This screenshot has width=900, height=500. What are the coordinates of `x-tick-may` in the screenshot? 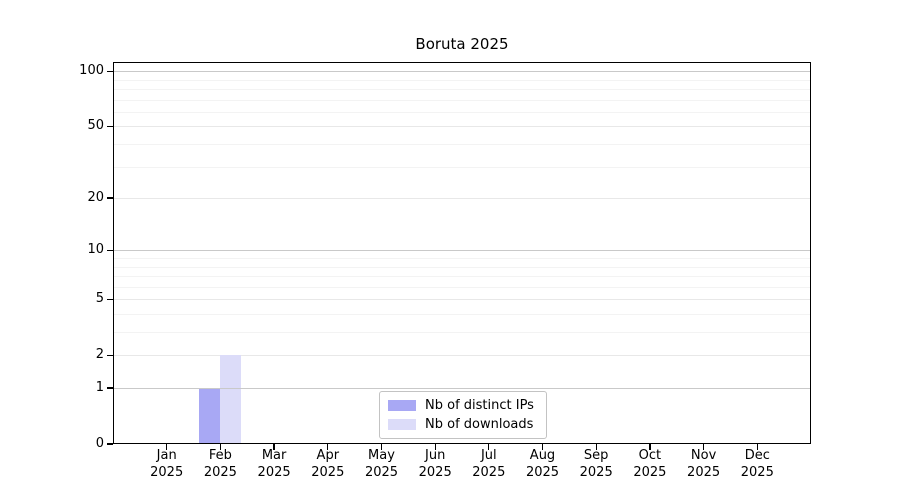 It's located at (381, 447).